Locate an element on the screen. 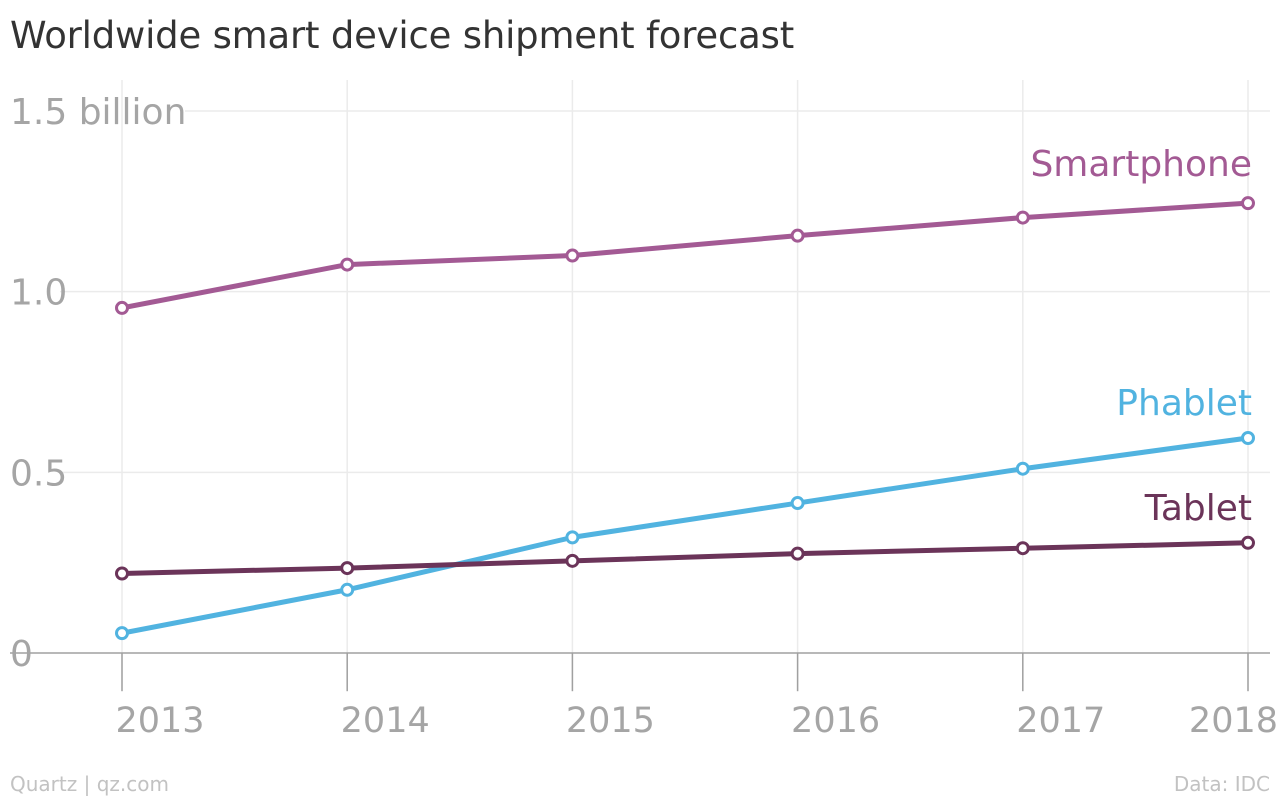 This screenshot has width=1280, height=800. y-tick-label: 1.5 billion is located at coordinates (98, 112).